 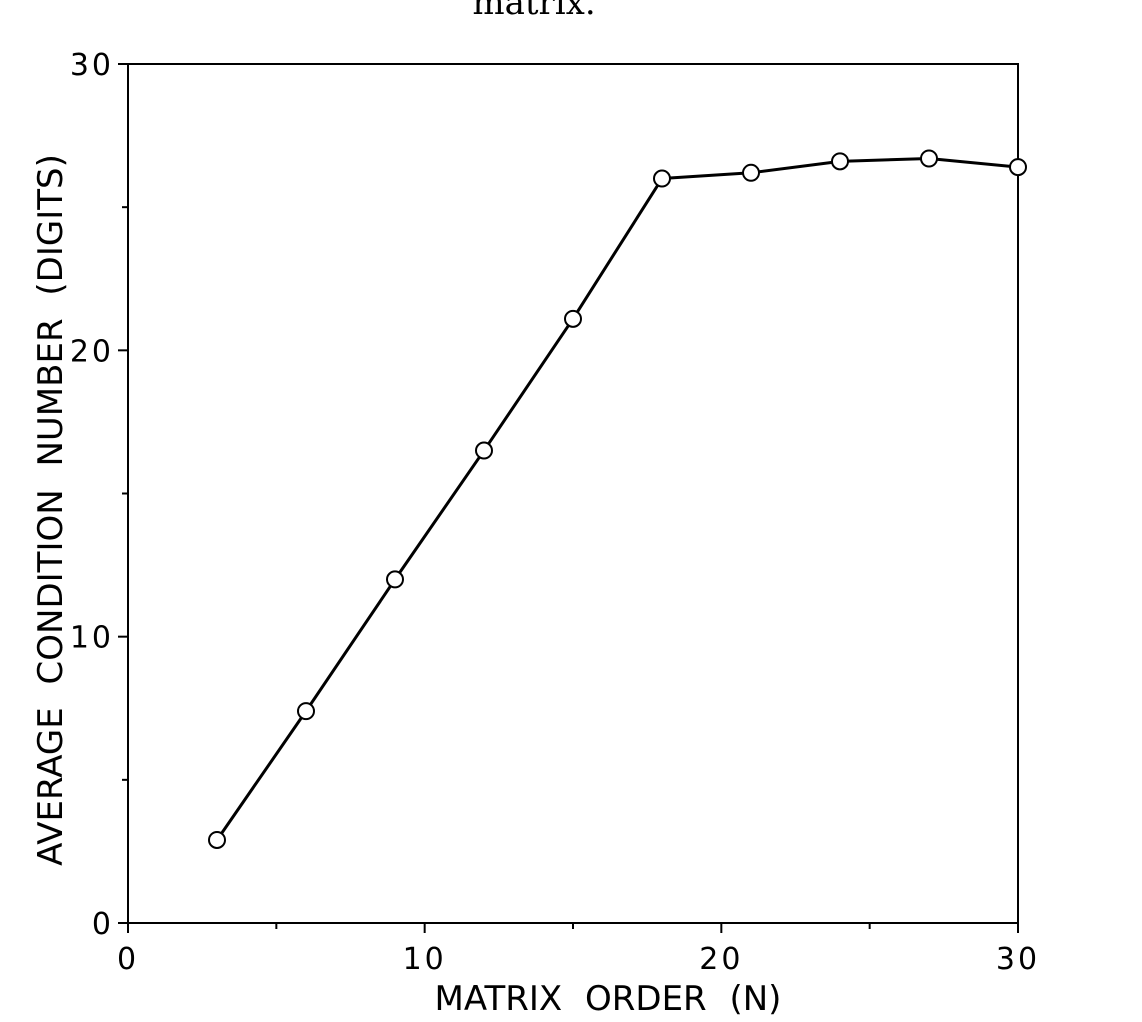 I want to click on x-tick-label: 10, so click(x=425, y=959).